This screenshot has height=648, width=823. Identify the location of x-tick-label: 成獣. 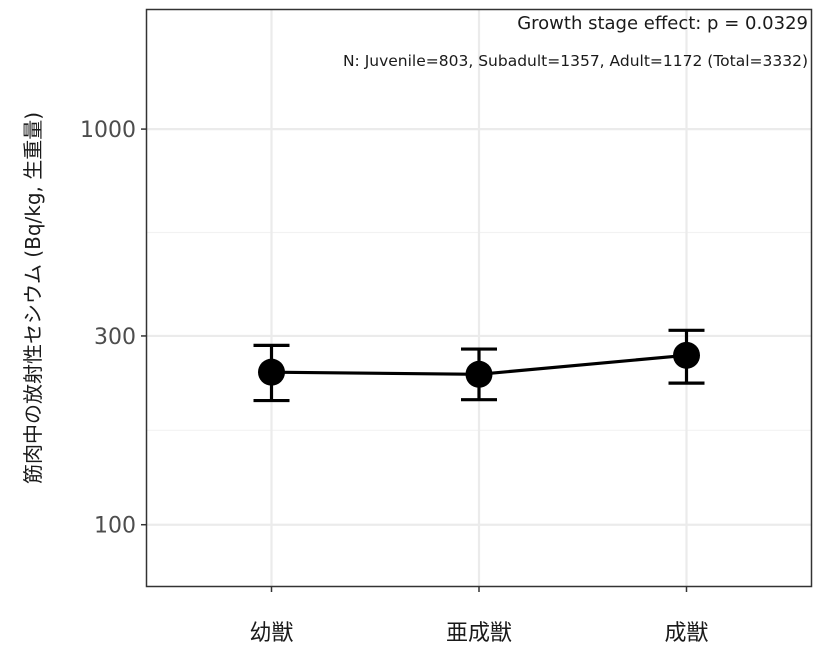
(686, 633).